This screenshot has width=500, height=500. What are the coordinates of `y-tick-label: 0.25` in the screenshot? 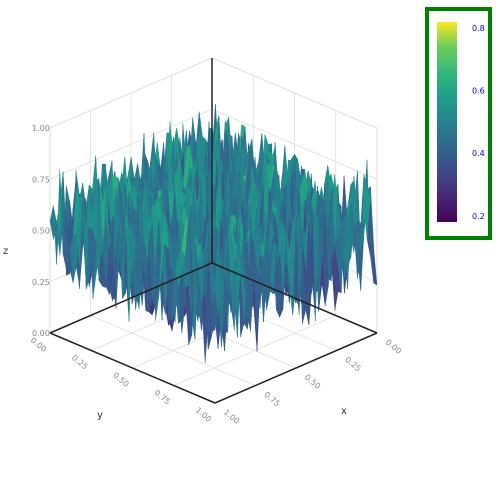 It's located at (79, 362).